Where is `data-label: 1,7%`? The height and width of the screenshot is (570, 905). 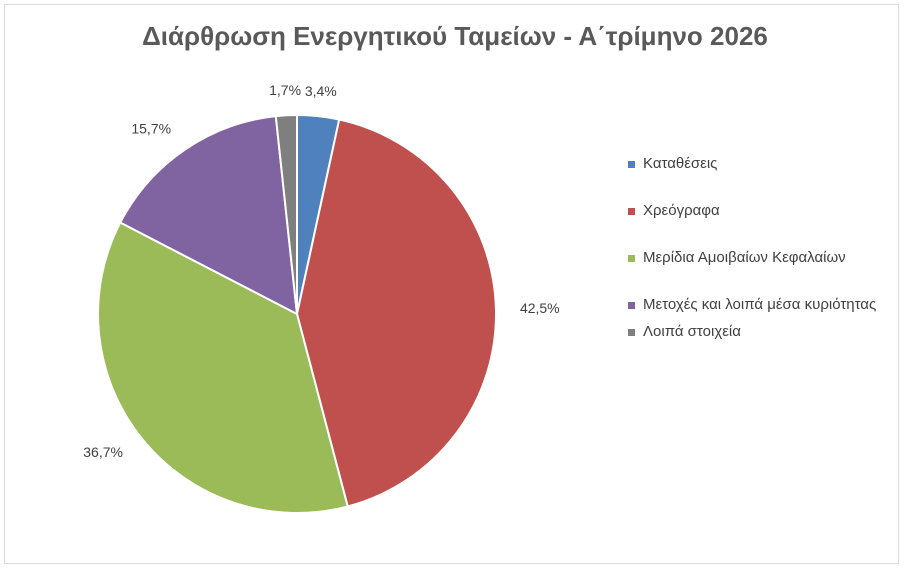 data-label: 1,7% is located at coordinates (285, 90).